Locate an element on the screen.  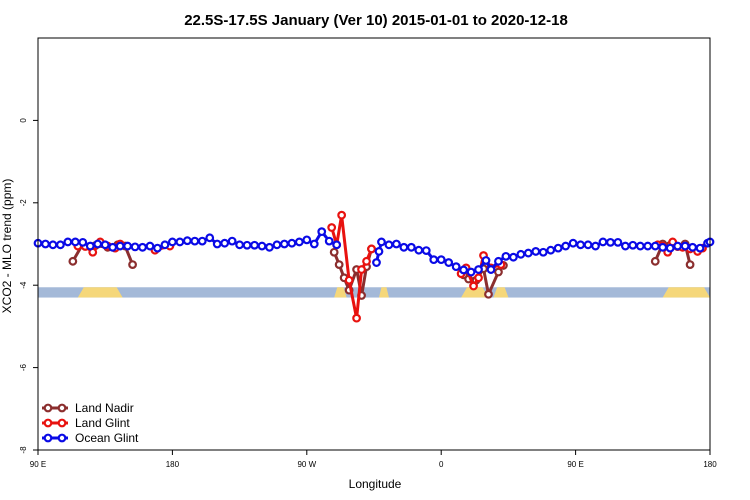
y-tick-label: -4 is located at coordinates (23, 285).